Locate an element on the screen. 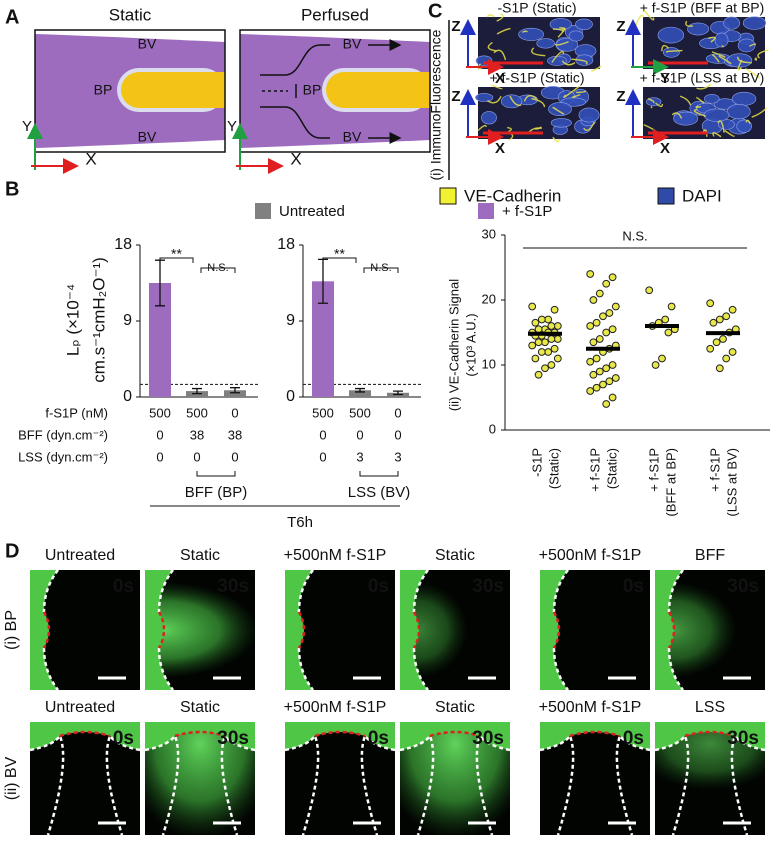 Image resolution: width=784 pixels, height=844 pixels. label: + f-S1P (Static) is located at coordinates (536, 78).